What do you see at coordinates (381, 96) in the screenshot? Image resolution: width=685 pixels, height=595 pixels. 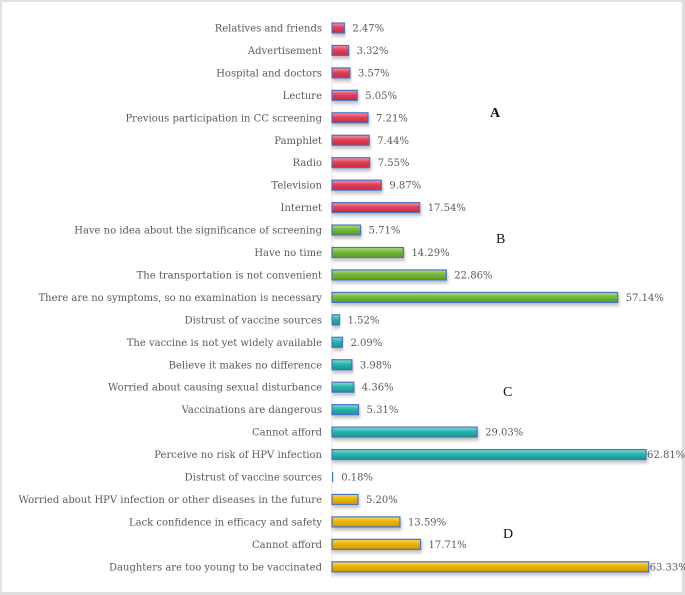 I see `value-label: 5.05%` at bounding box center [381, 96].